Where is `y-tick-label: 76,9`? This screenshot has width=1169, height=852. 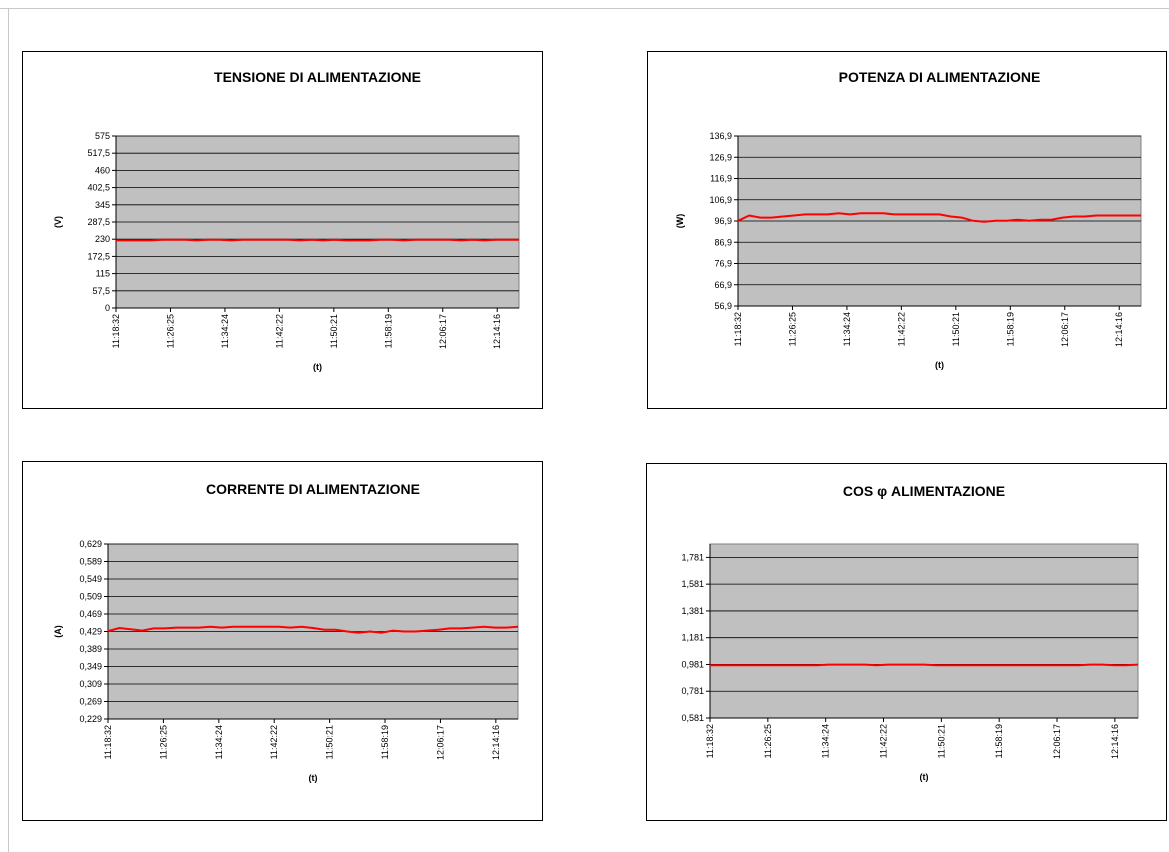
y-tick-label: 76,9 is located at coordinates (723, 264).